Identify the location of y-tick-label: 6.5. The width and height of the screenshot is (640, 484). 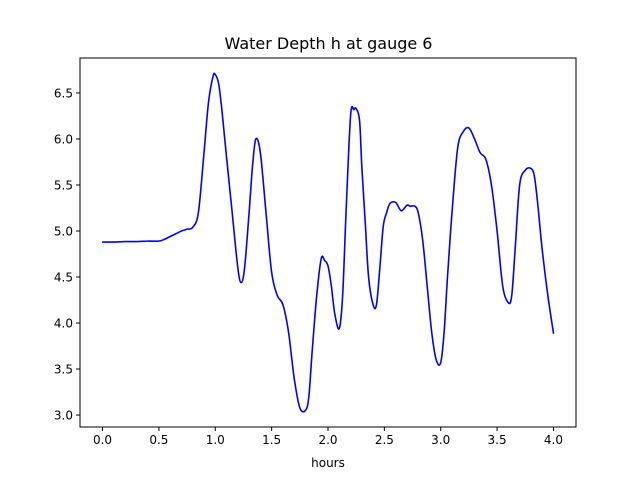
(63, 93).